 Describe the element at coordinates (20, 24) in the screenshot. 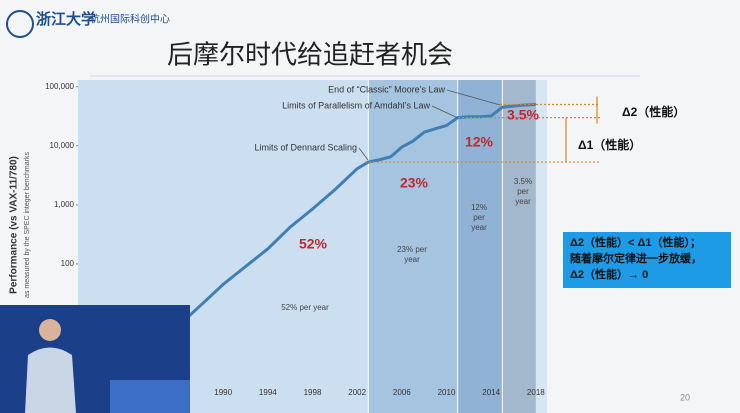

I see `logo-emblem` at that location.